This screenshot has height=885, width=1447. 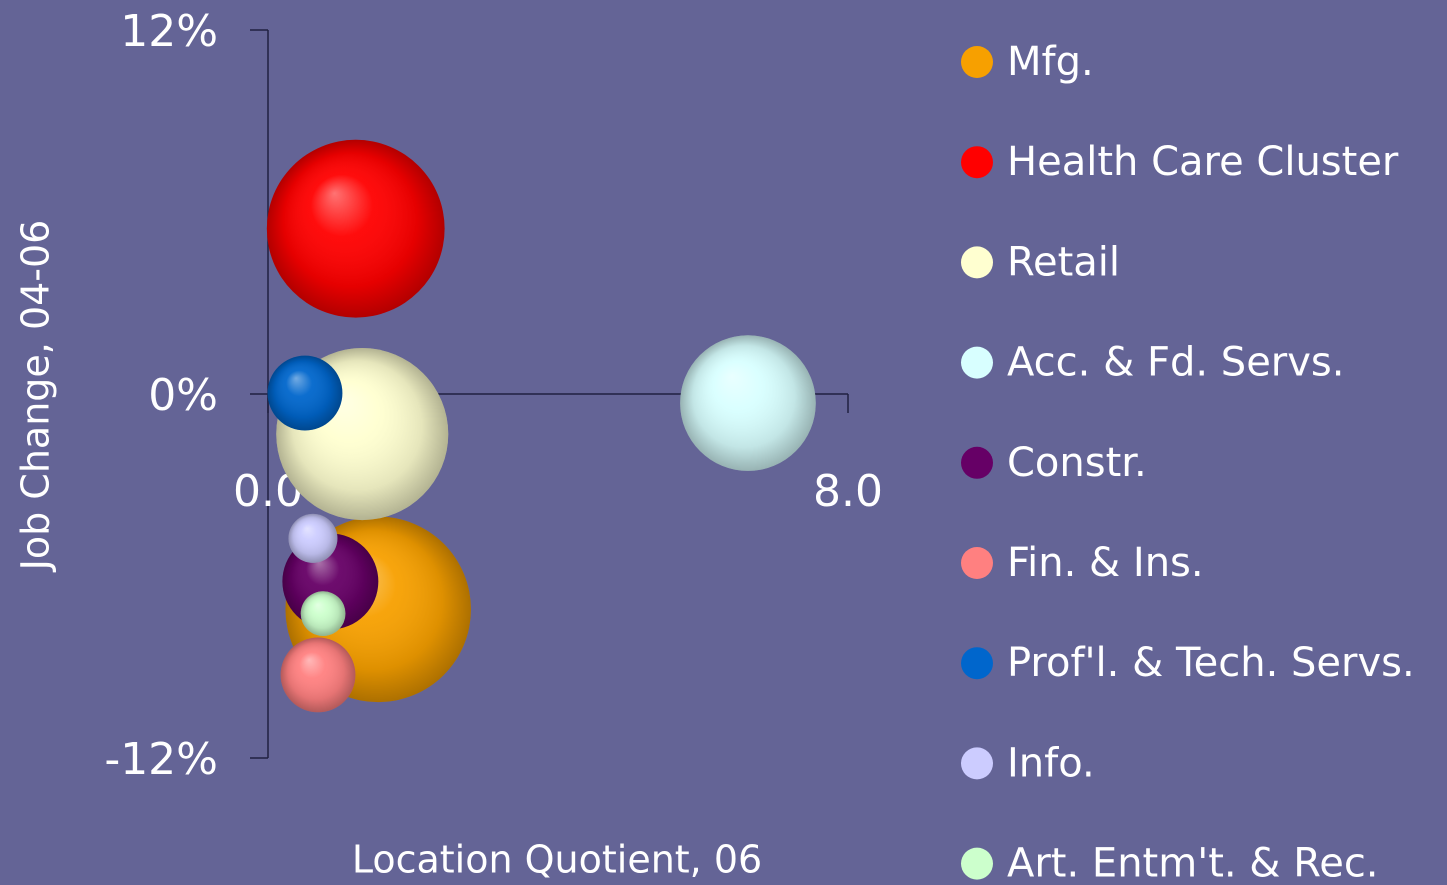 What do you see at coordinates (1105, 563) in the screenshot?
I see `legend-label: Fin. & Ins.` at bounding box center [1105, 563].